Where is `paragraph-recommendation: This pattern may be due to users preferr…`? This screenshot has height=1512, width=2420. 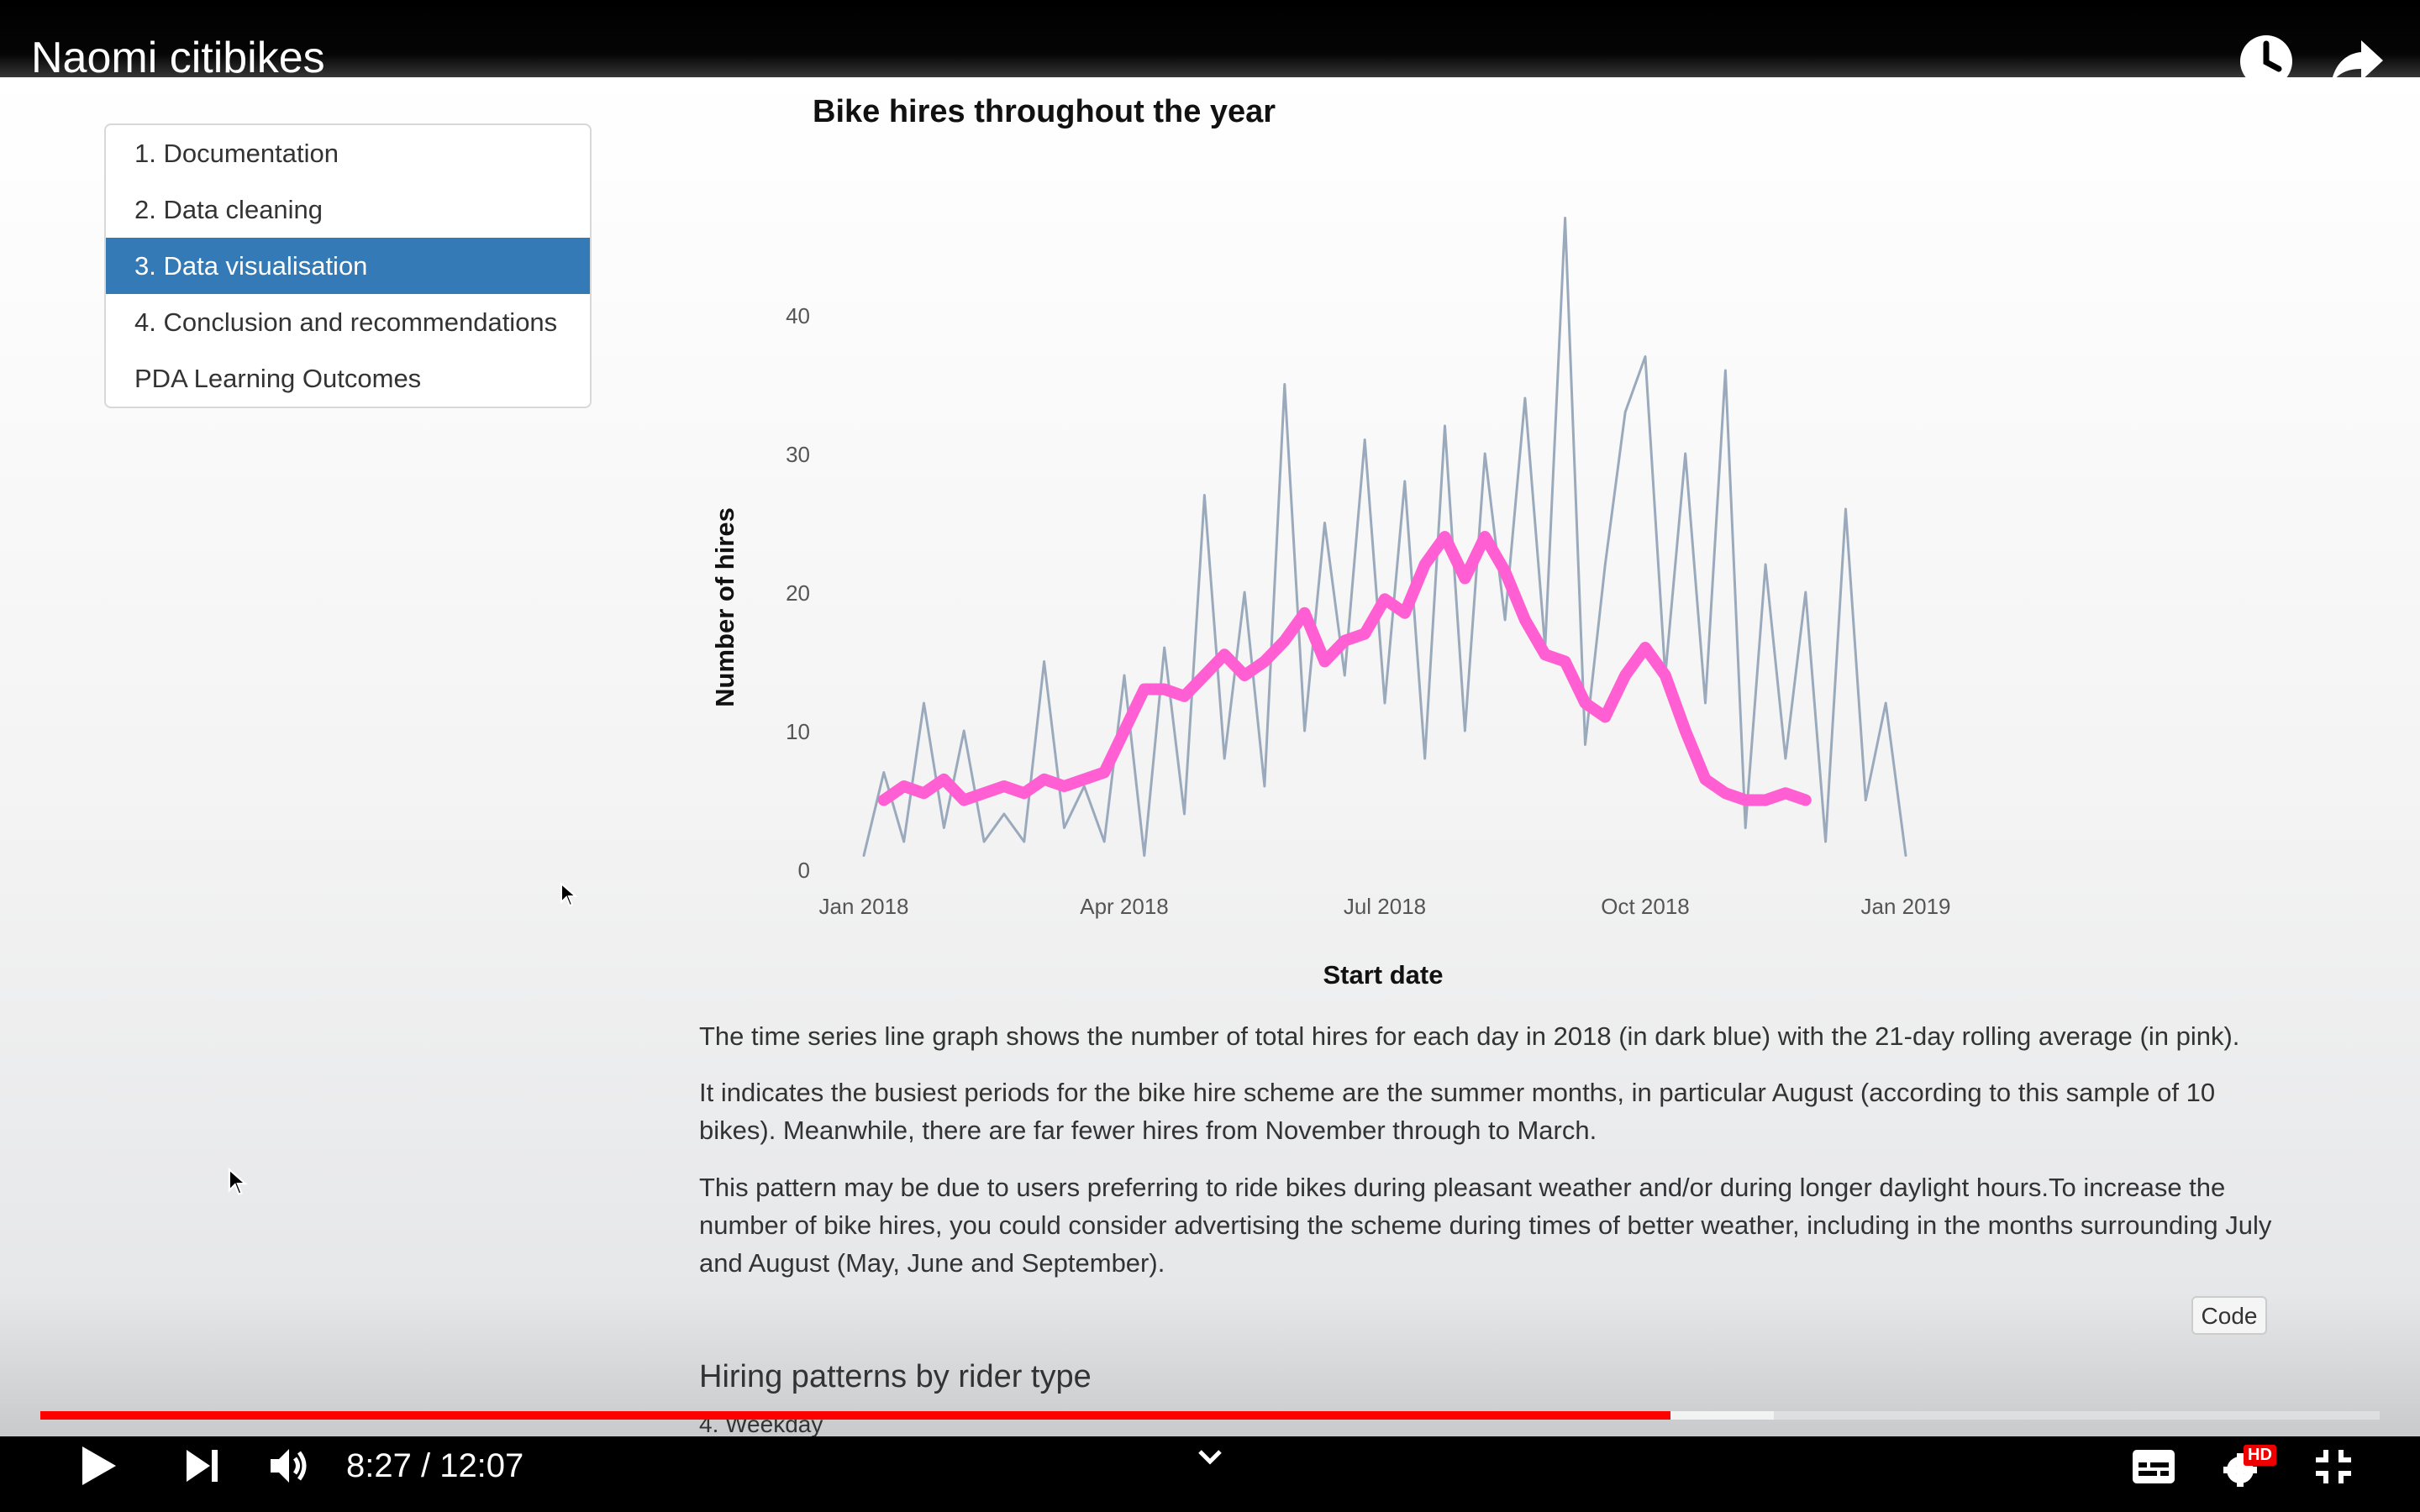 paragraph-recommendation: This pattern may be due to users preferr… is located at coordinates (1485, 1225).